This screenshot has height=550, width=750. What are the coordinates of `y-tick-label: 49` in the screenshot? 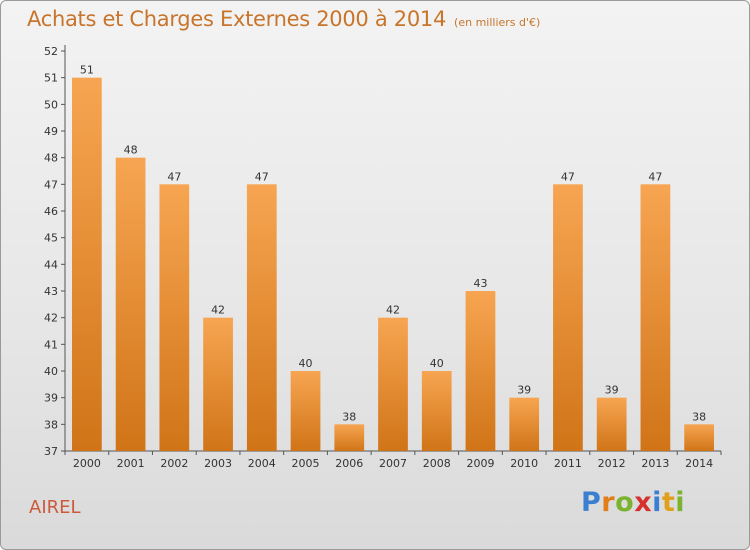 It's located at (51, 131).